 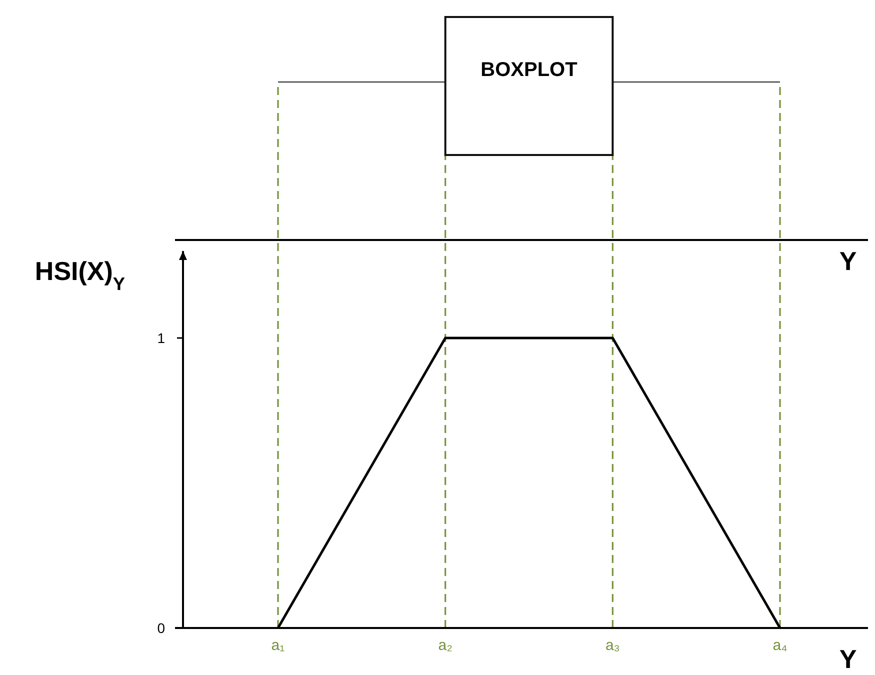 I want to click on y-axis-title: HSI(X)$_{Y}$, so click(x=80, y=275).